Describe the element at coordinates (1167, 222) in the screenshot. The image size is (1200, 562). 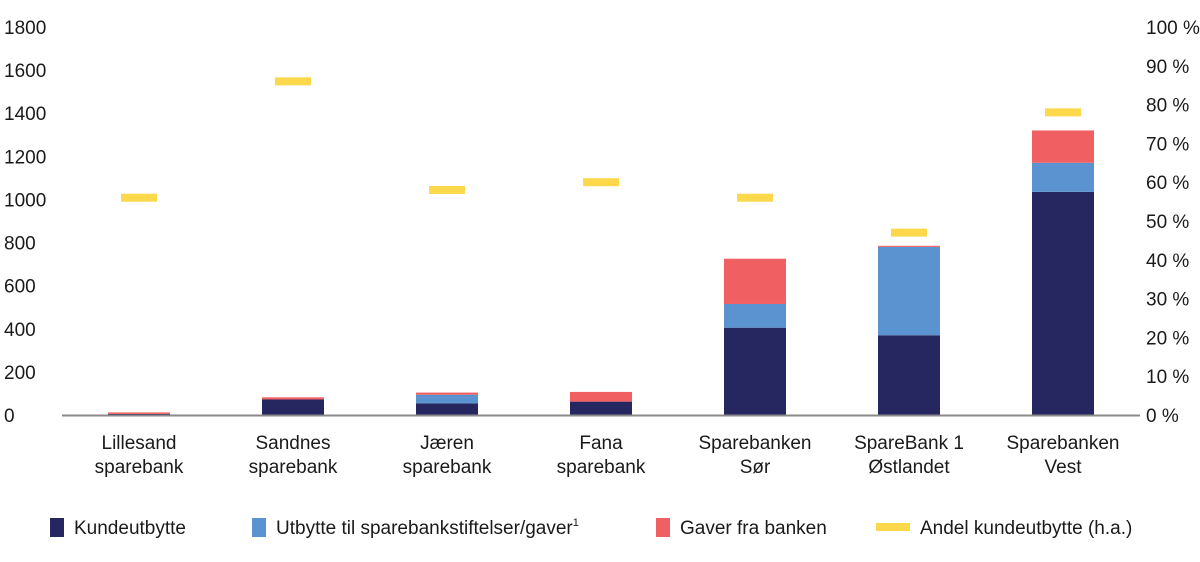
I see `y2-tick-label: 50 %` at that location.